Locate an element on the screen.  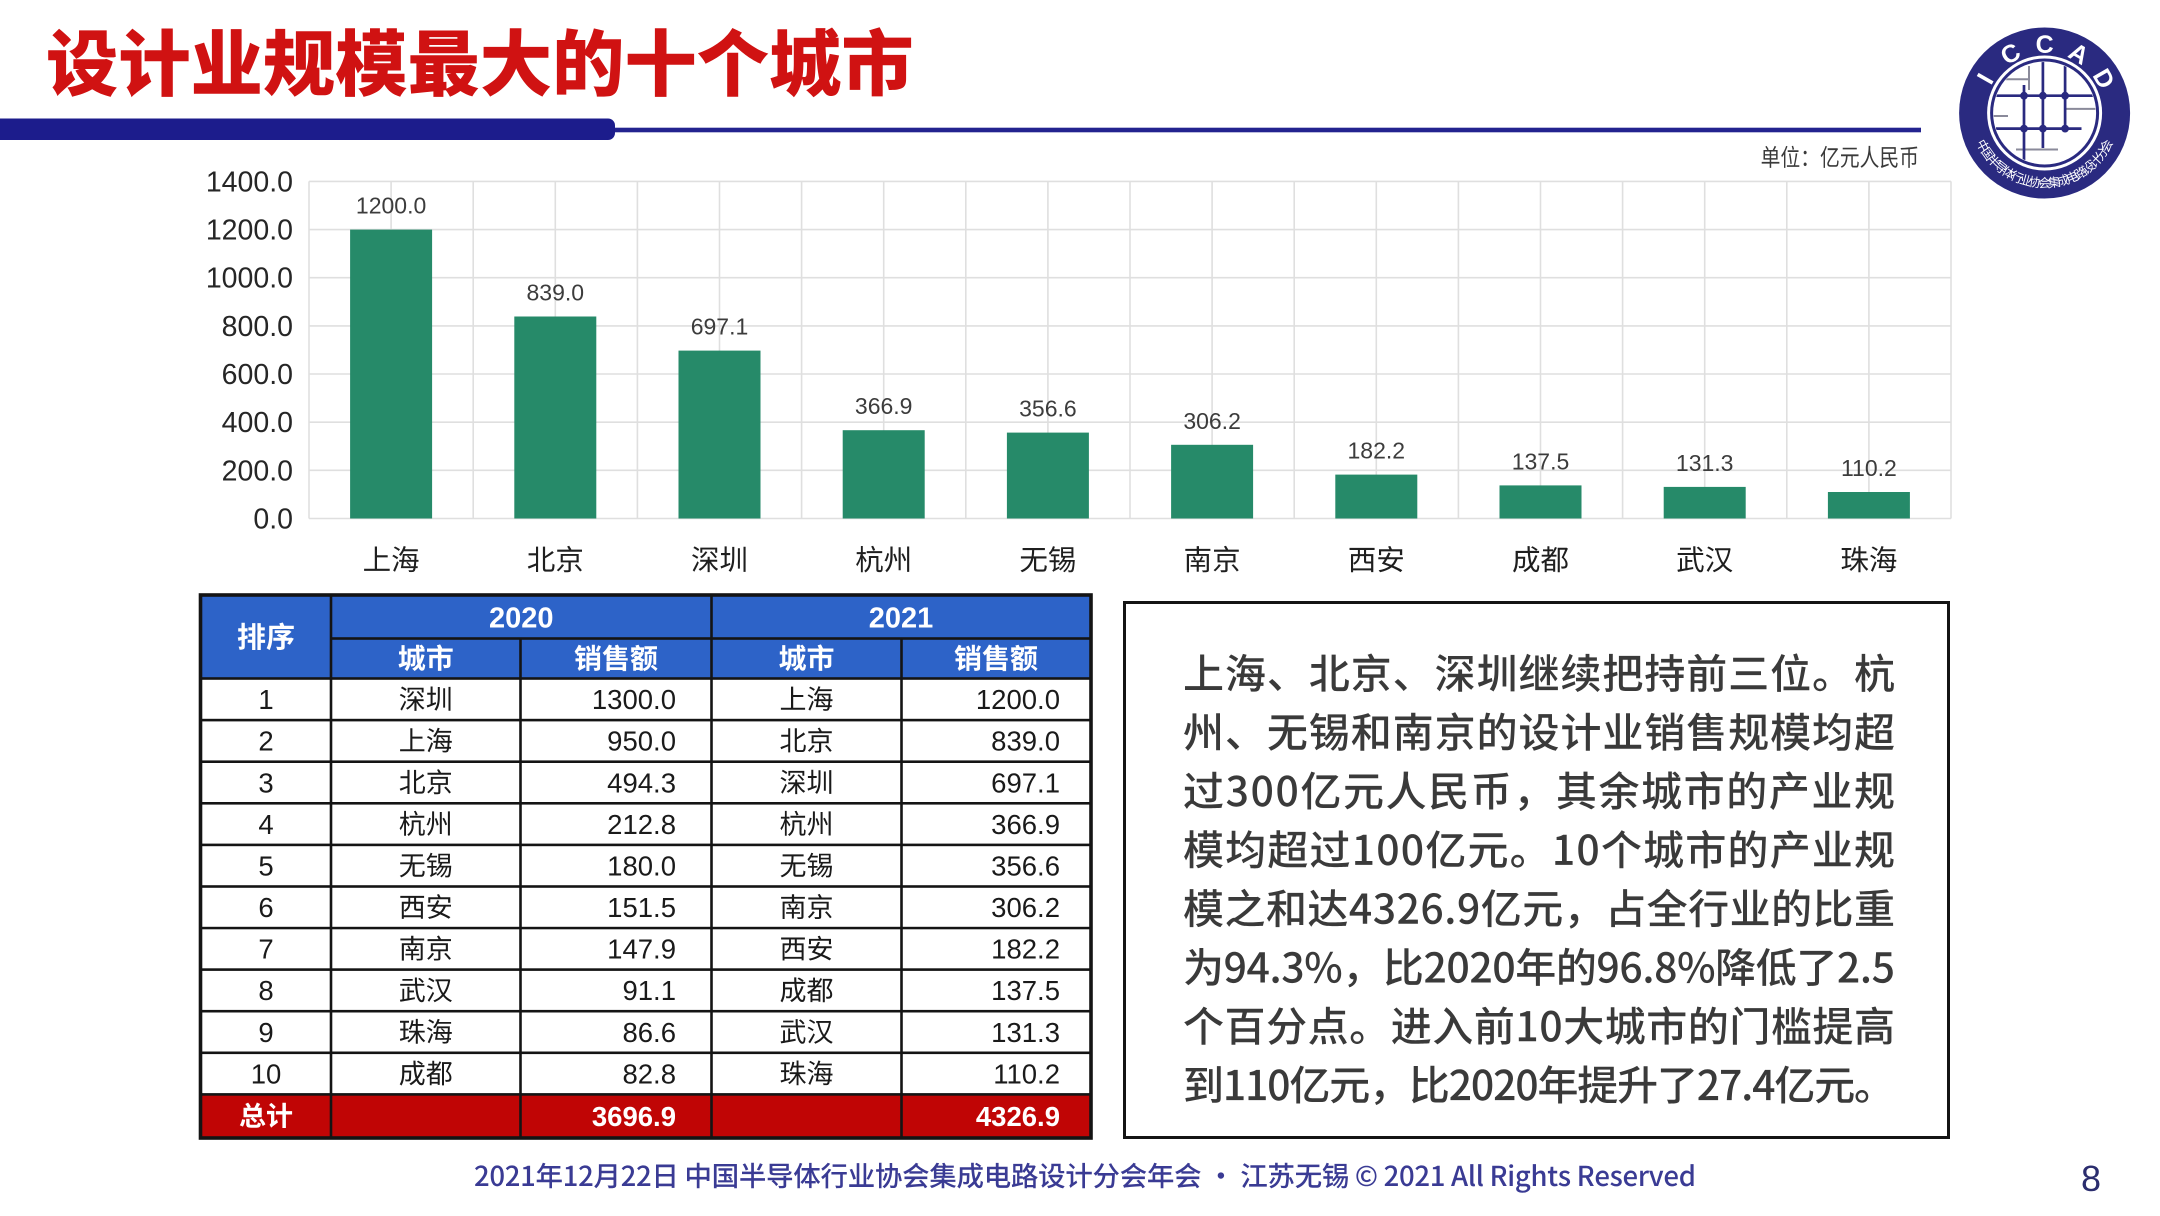
svg-text: 800.0 is located at coordinates (257, 327).